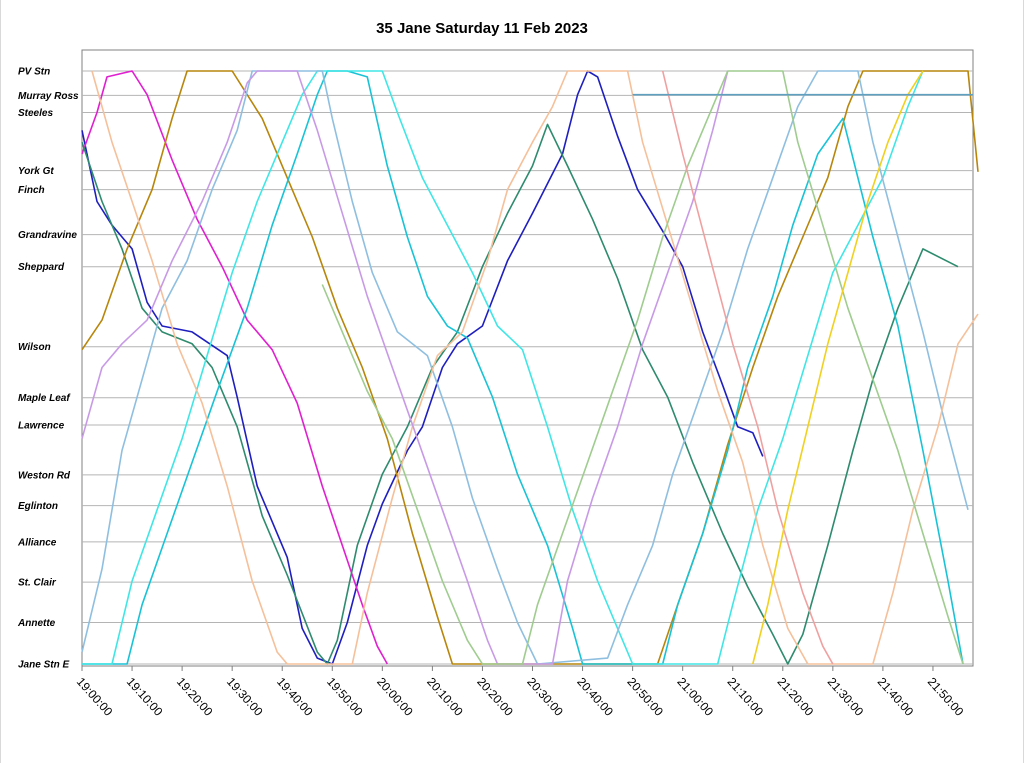 Image resolution: width=1024 pixels, height=763 pixels. What do you see at coordinates (36, 623) in the screenshot?
I see `y-tick-label: Annette` at bounding box center [36, 623].